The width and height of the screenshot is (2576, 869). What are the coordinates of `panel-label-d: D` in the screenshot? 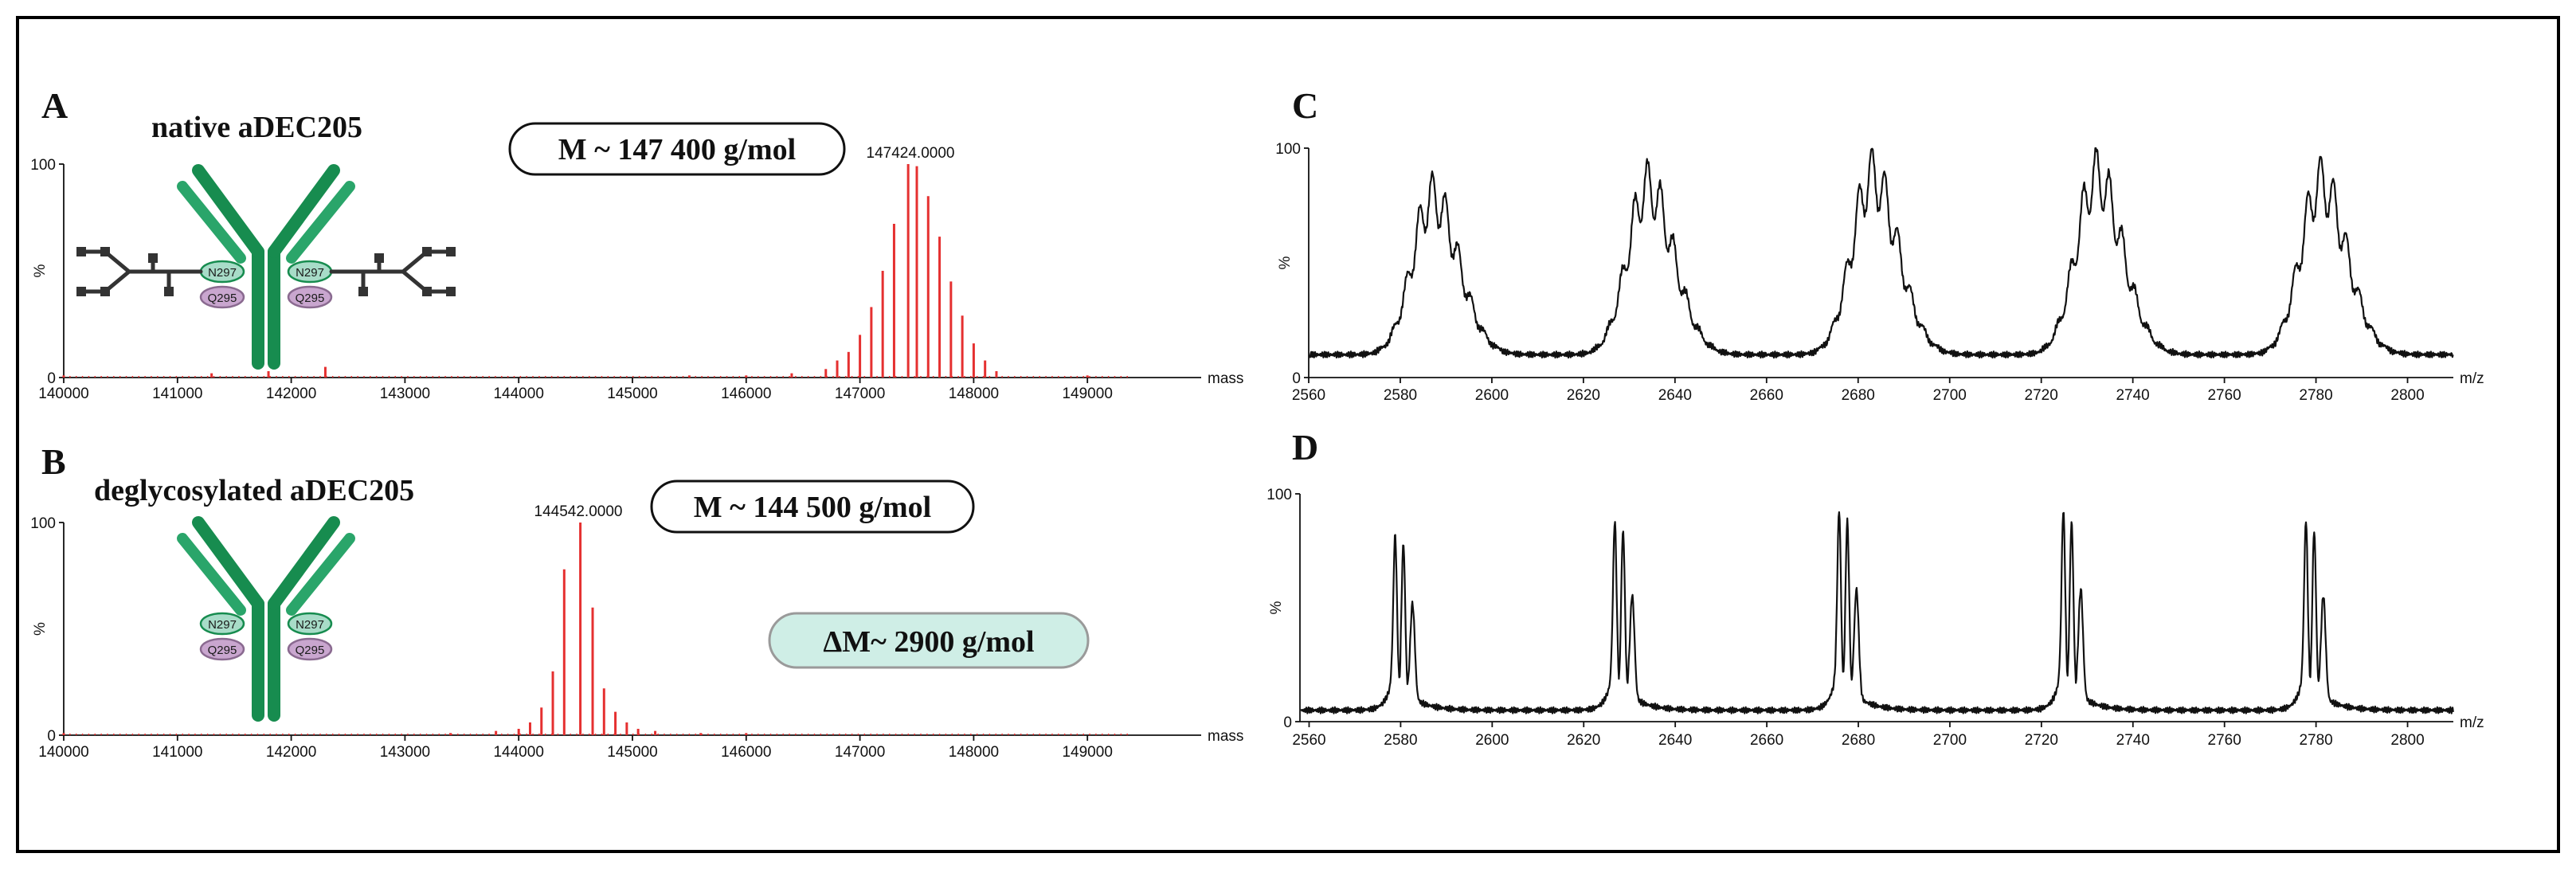 It's located at (1305, 447).